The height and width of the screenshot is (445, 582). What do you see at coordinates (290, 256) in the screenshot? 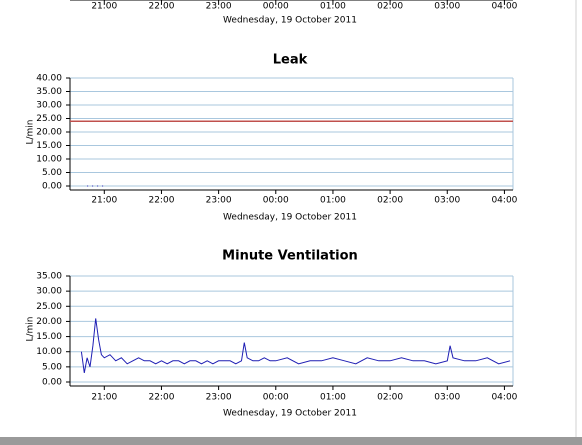
I see `chart-title: Minute Ventilation` at bounding box center [290, 256].